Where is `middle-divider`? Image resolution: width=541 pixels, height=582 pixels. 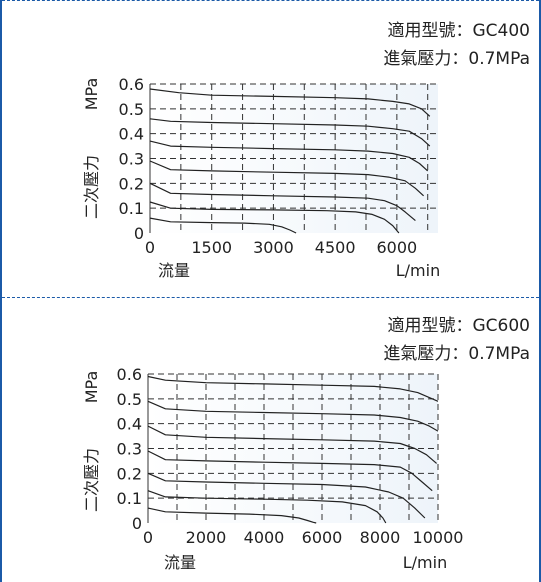 middle-divider is located at coordinates (270, 297).